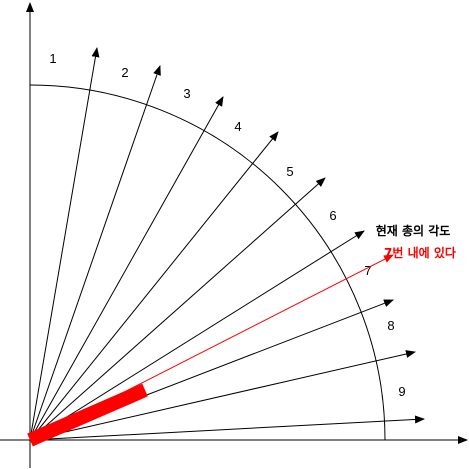 The image size is (469, 469). What do you see at coordinates (87, 415) in the screenshot?
I see `gun-barrel` at bounding box center [87, 415].